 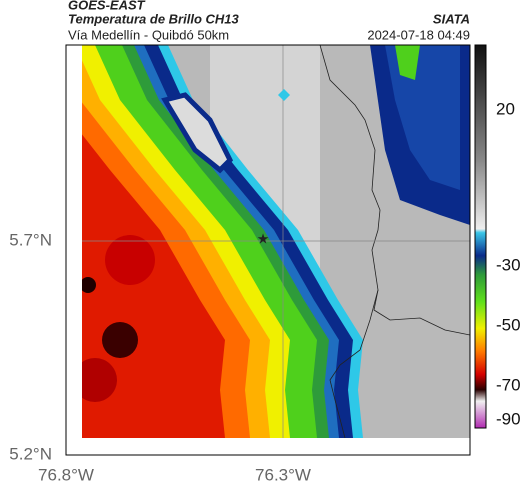 What do you see at coordinates (197, 133) in the screenshot?
I see `clear-patch` at bounding box center [197, 133].